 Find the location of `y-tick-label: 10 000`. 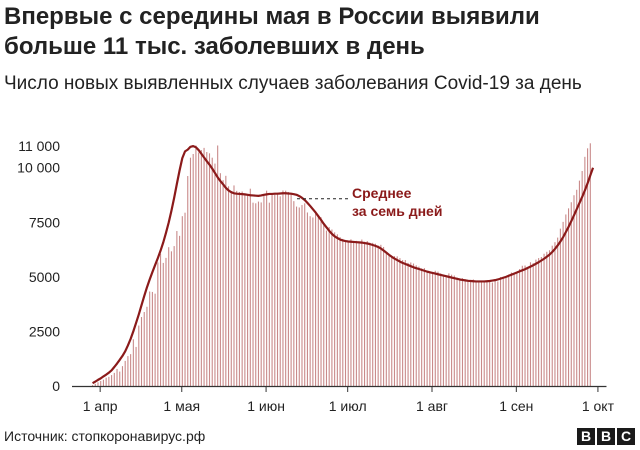

y-tick-label: 10 000 is located at coordinates (38, 168).